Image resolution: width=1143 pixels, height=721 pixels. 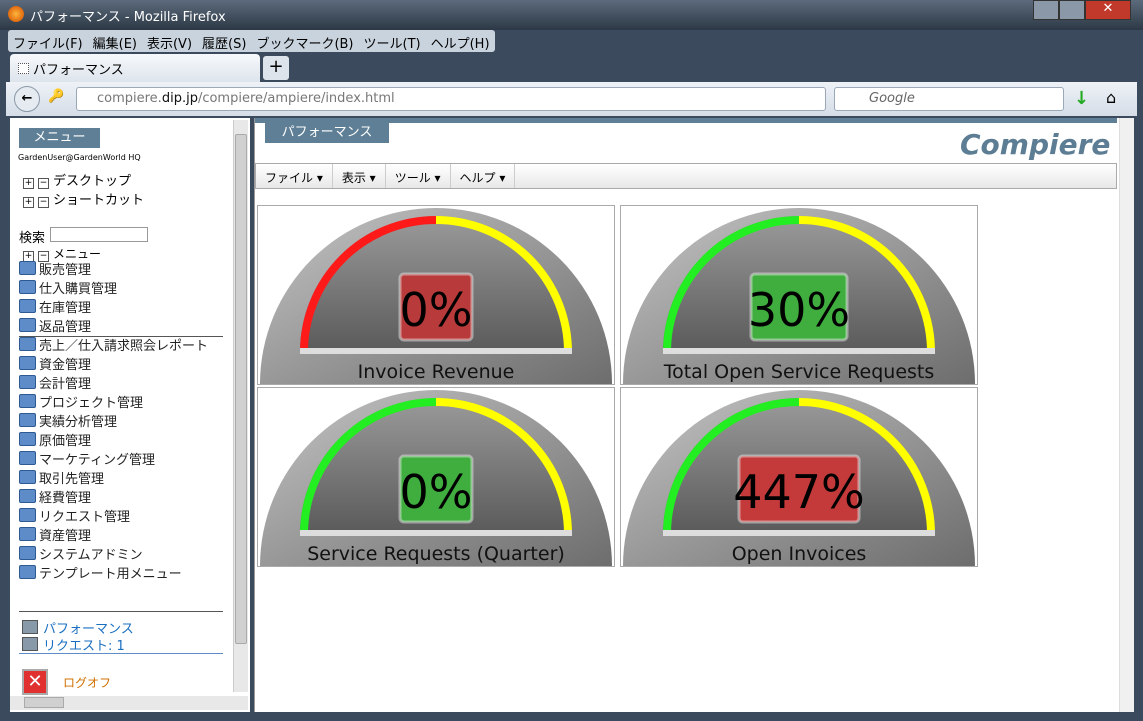 I want to click on back-button: ←, so click(x=27, y=99).